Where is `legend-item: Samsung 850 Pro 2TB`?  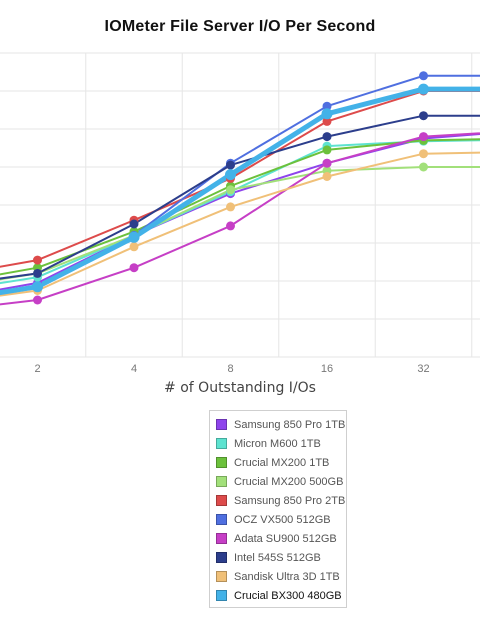
legend-item: Samsung 850 Pro 2TB is located at coordinates (278, 500).